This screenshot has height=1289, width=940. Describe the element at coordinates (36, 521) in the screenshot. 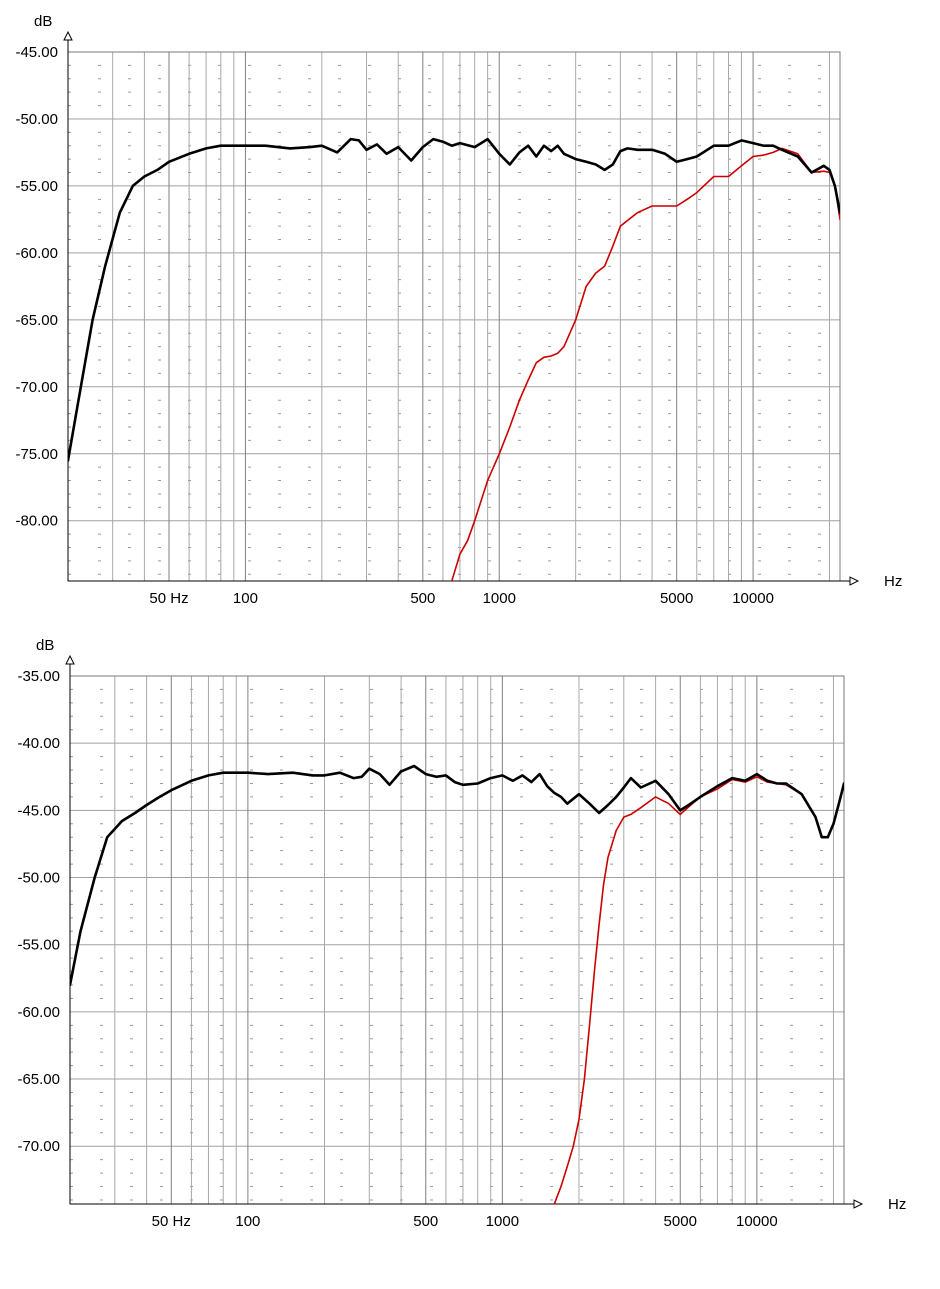

I see `y-tick-label: -80.00` at that location.